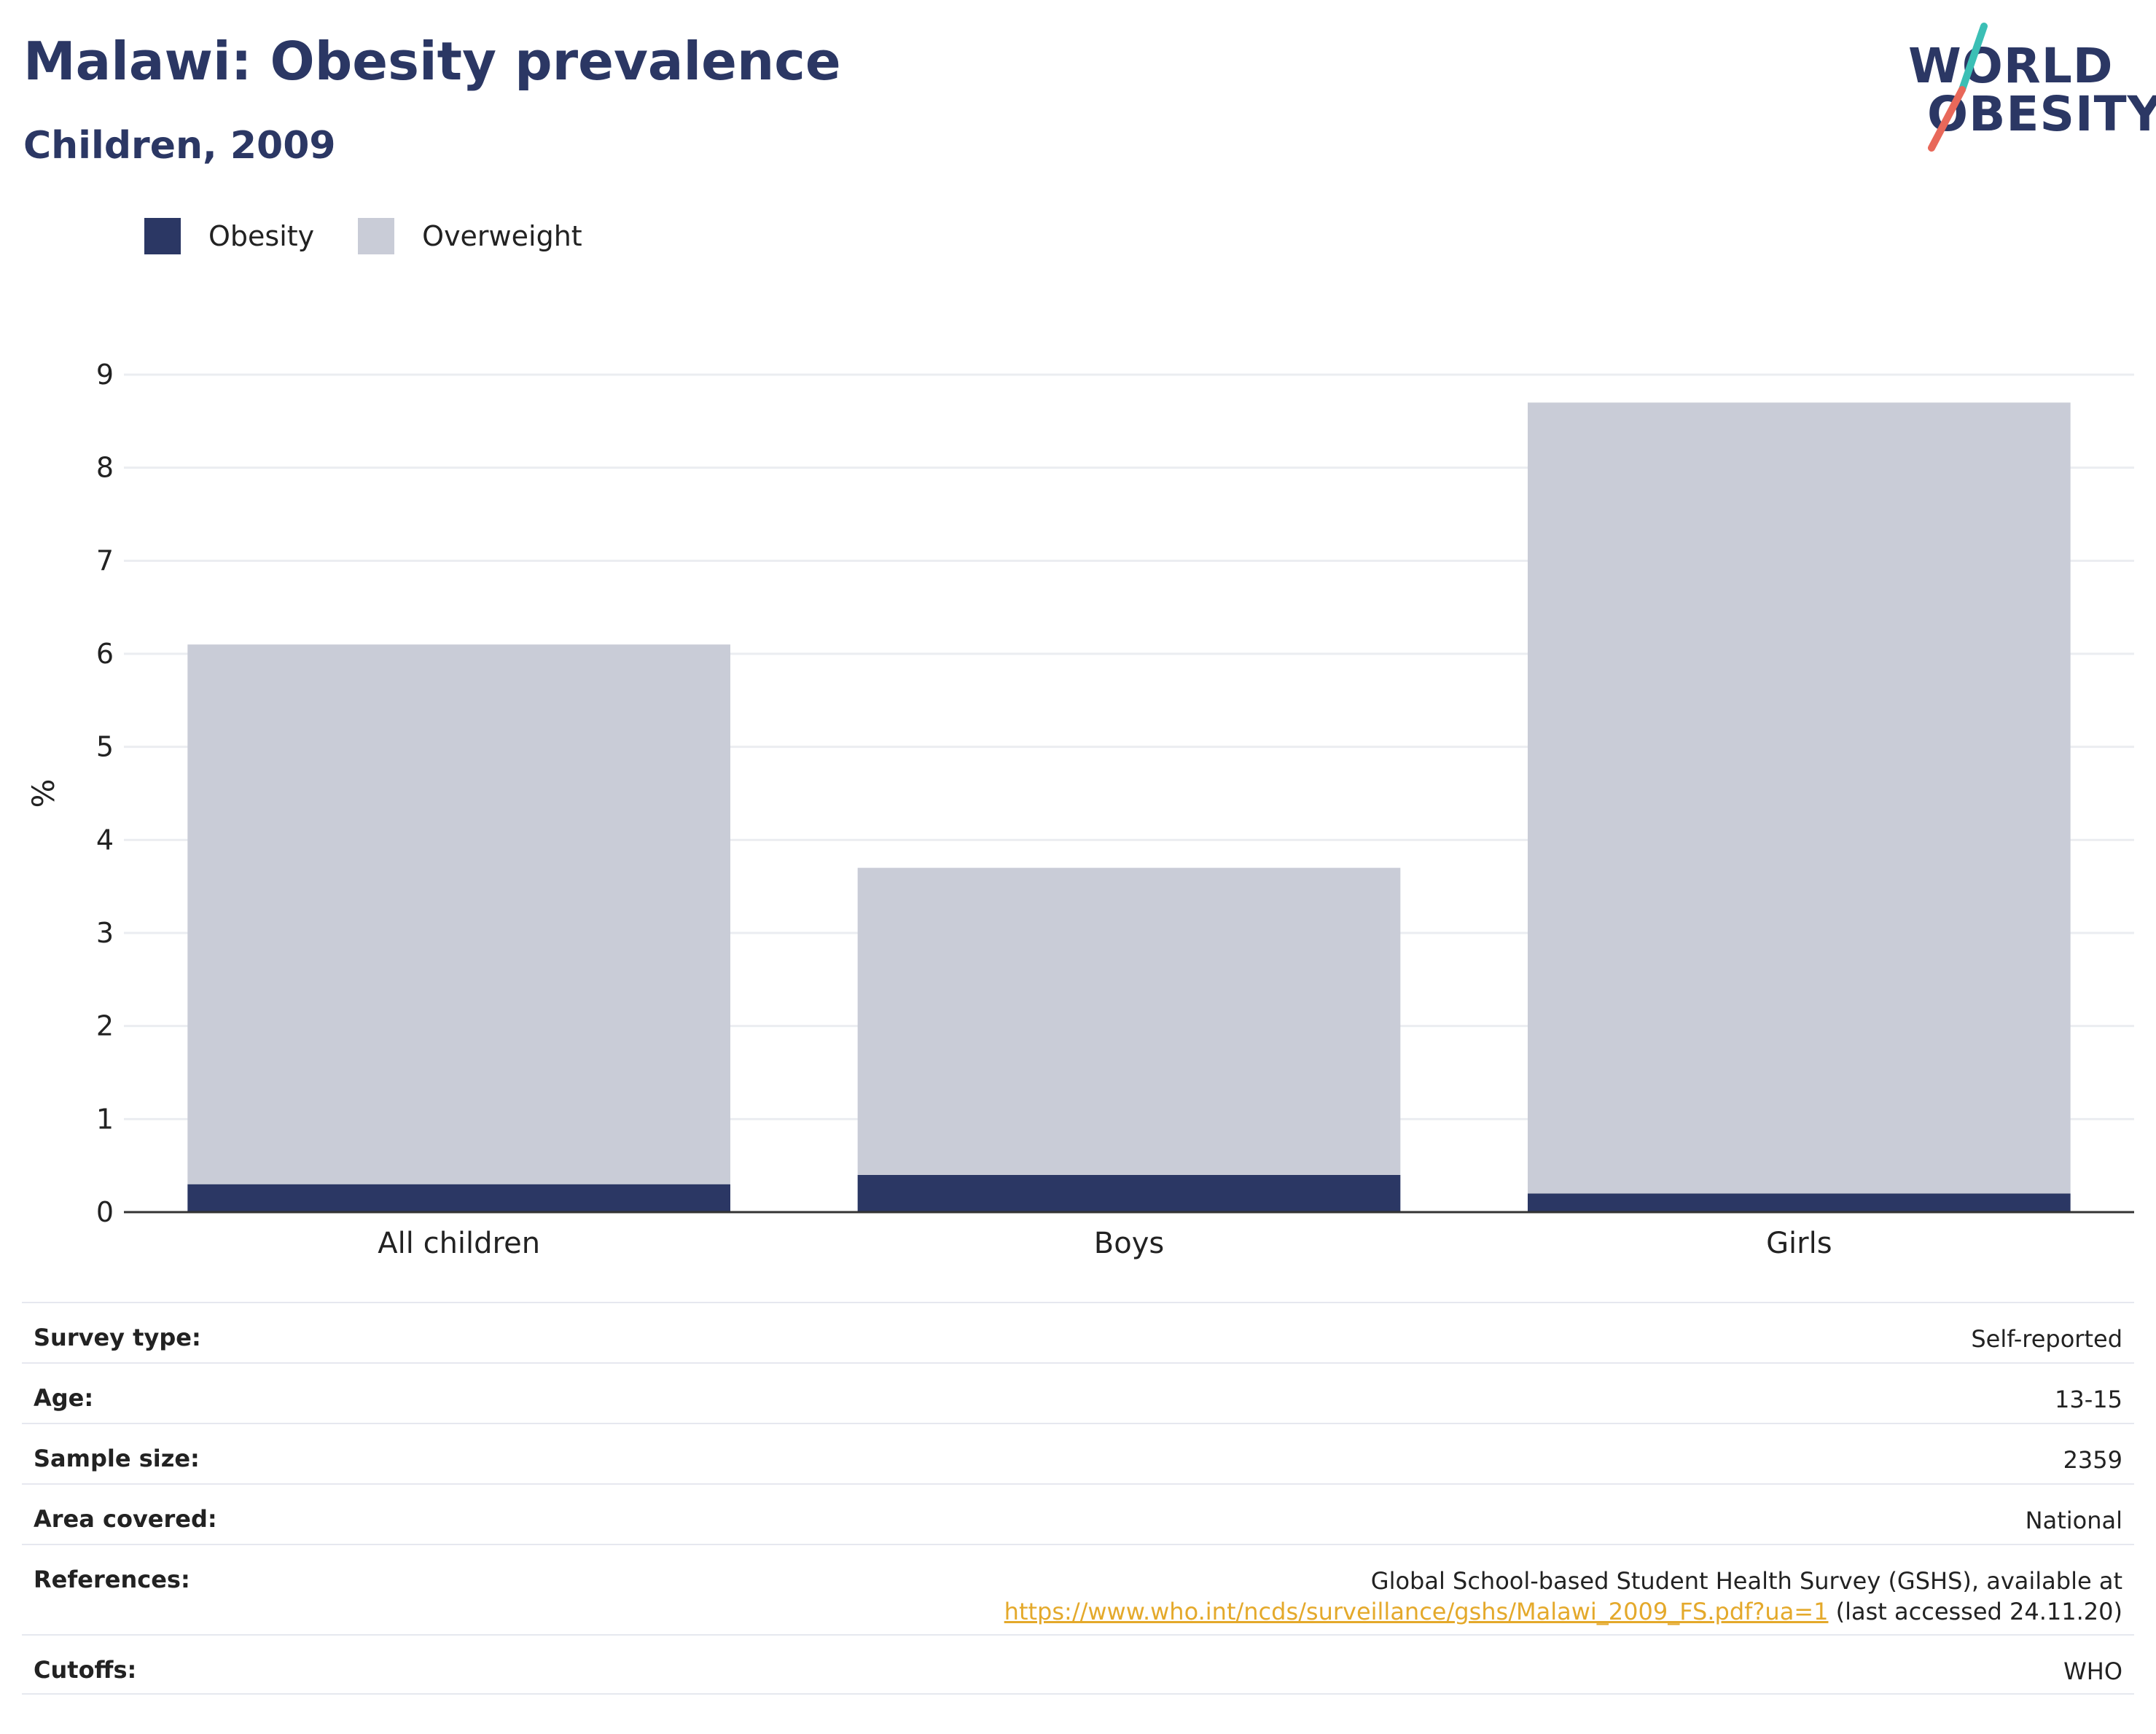  Describe the element at coordinates (1078, 1453) in the screenshot. I see `info-row-sample-size: Sample size: 2359` at that location.